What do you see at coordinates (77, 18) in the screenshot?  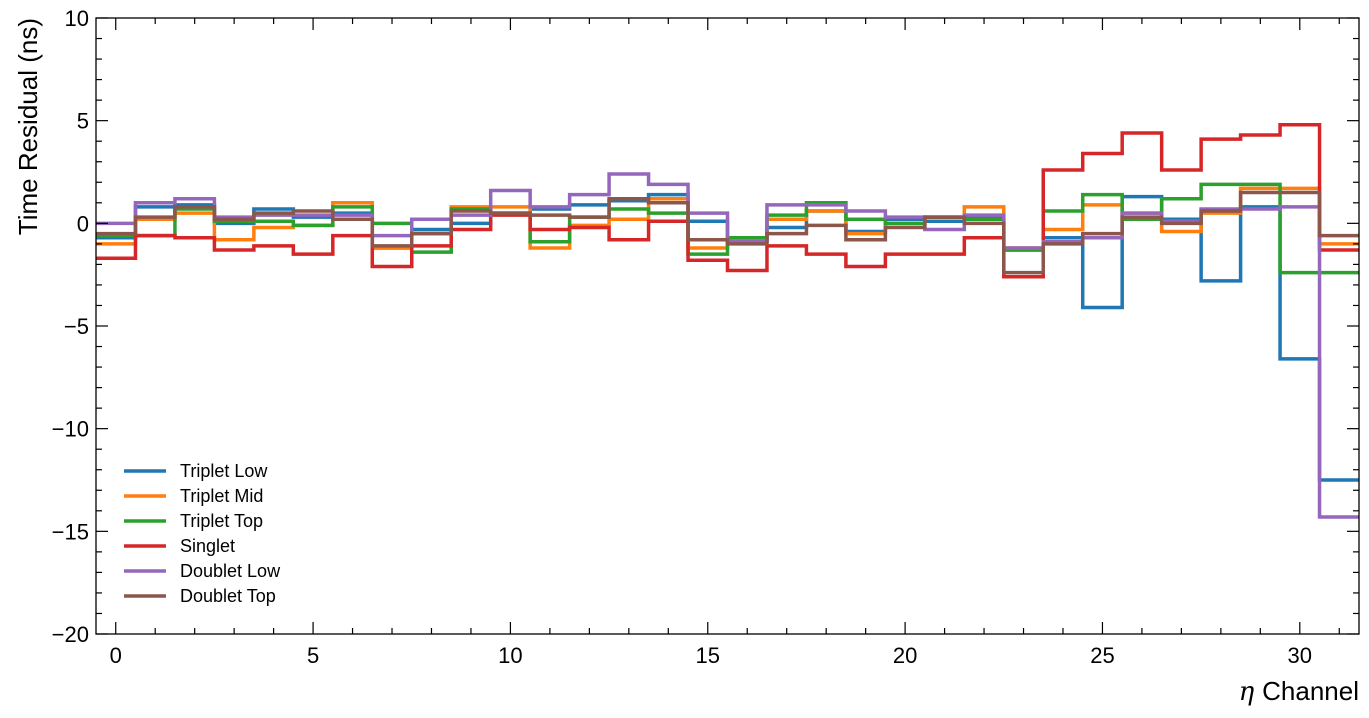 I see `y-tick-label: 10` at bounding box center [77, 18].